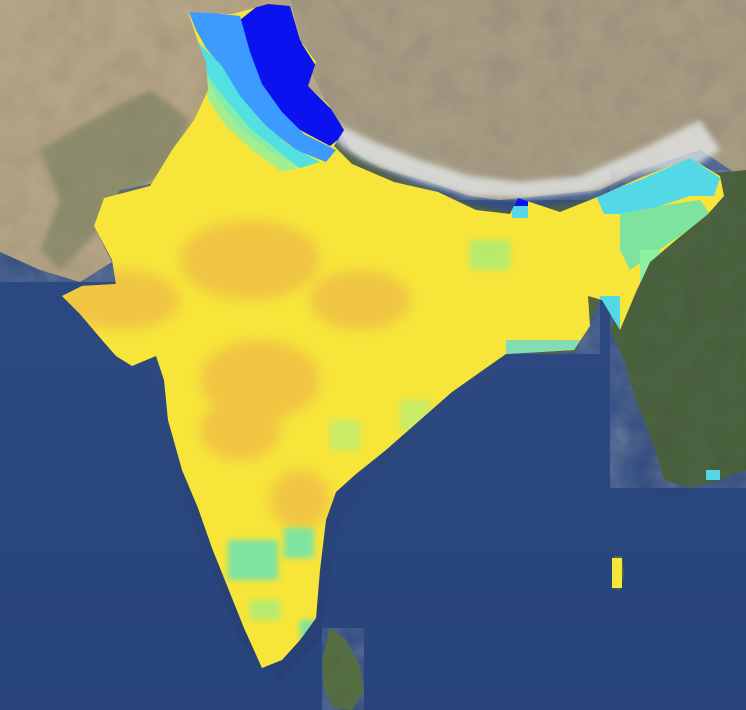 The image size is (746, 710). I want to click on land-himalaya-snow, so click(525, 159).